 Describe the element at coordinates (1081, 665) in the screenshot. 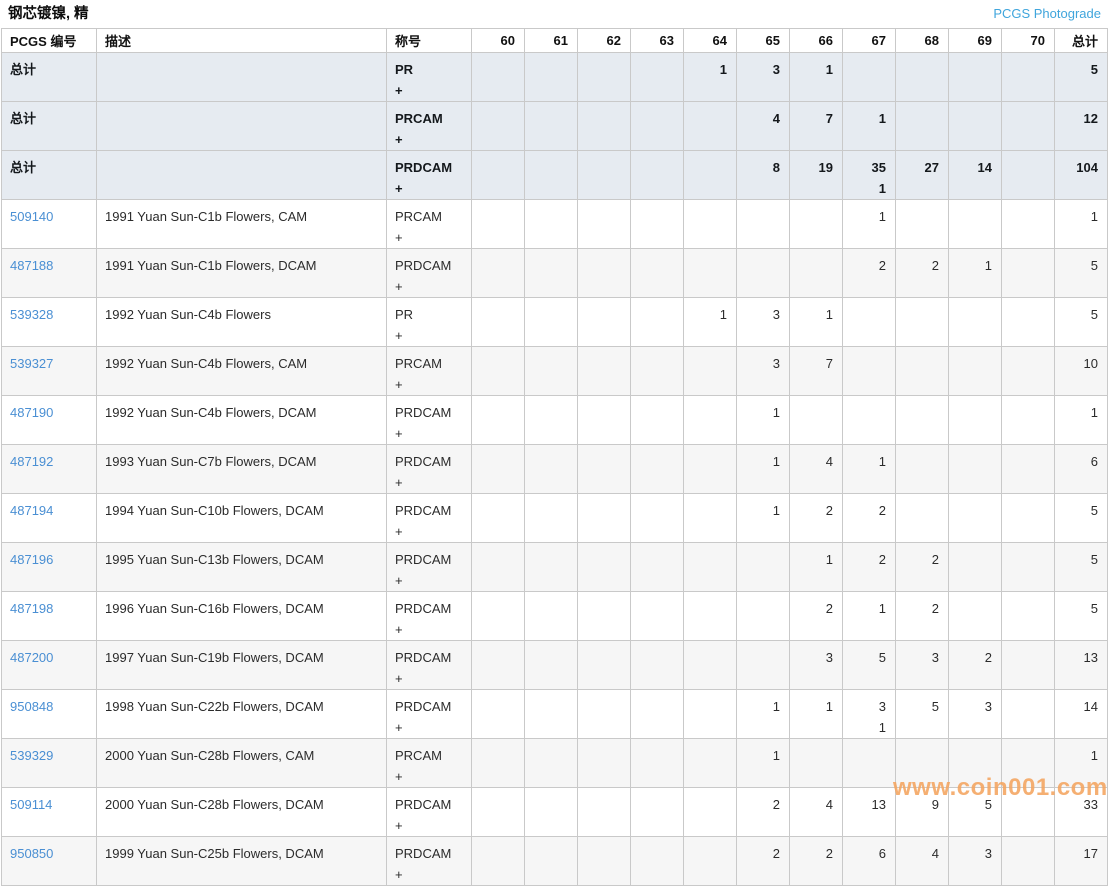

I see `total-count: 13` at that location.